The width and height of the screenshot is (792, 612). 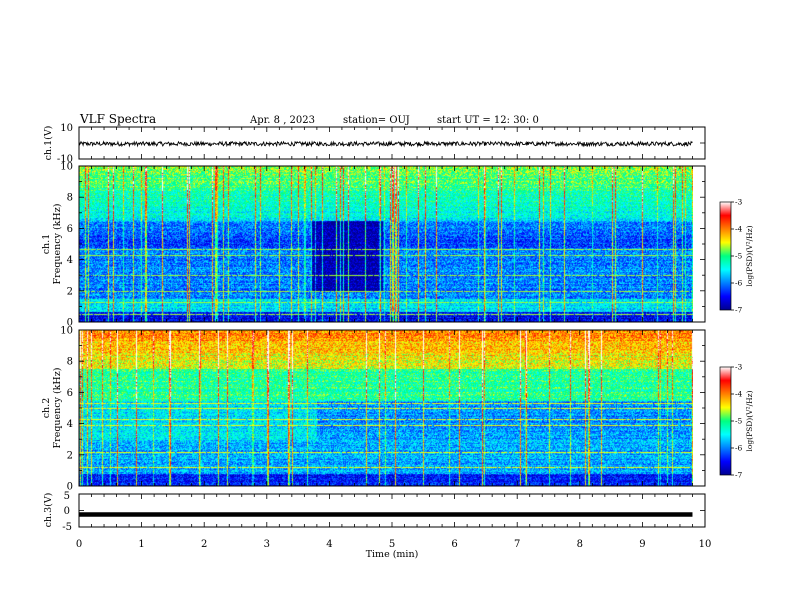 I want to click on ch3-ytick-mid: 0, so click(x=67, y=511).